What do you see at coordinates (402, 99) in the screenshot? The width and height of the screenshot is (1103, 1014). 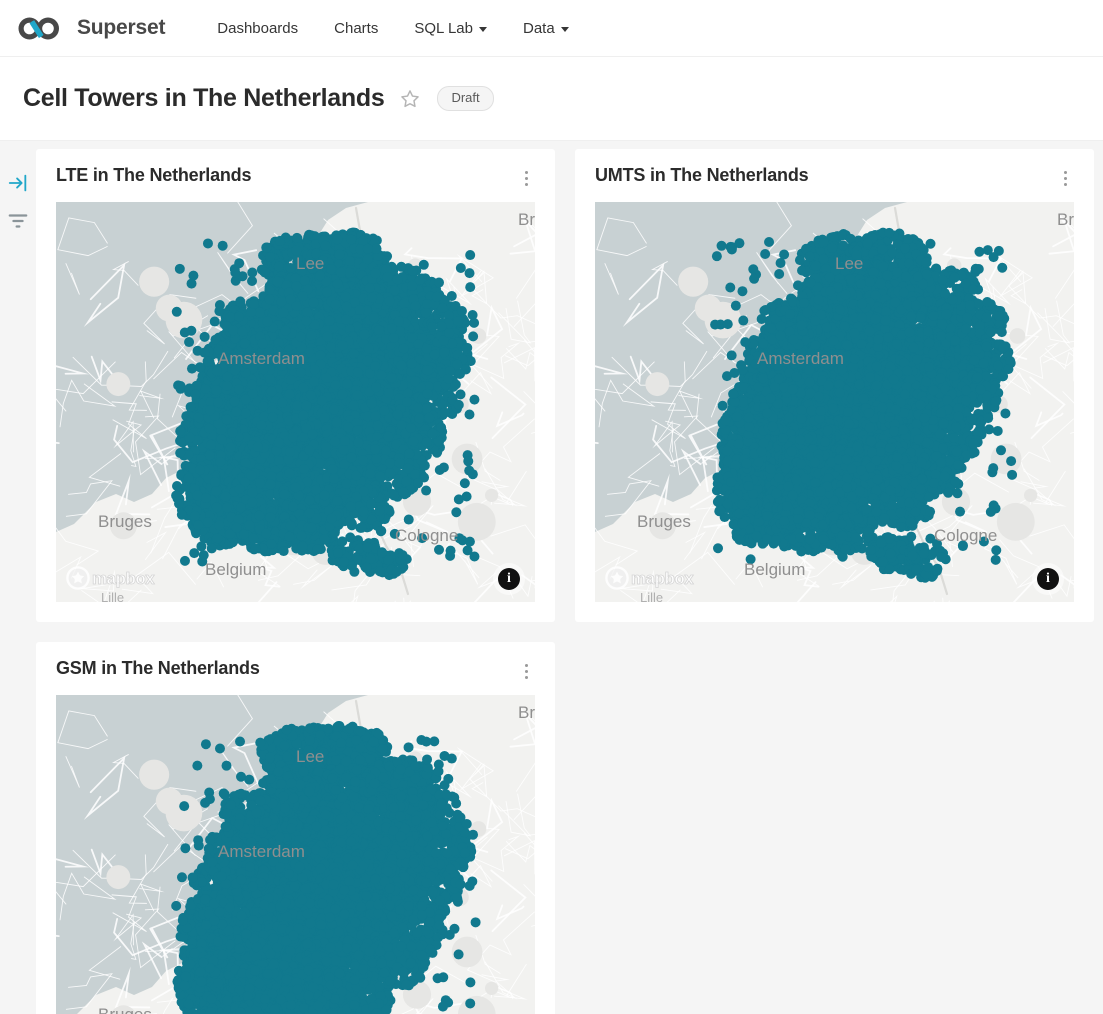 I see `star-outline-icon` at bounding box center [402, 99].